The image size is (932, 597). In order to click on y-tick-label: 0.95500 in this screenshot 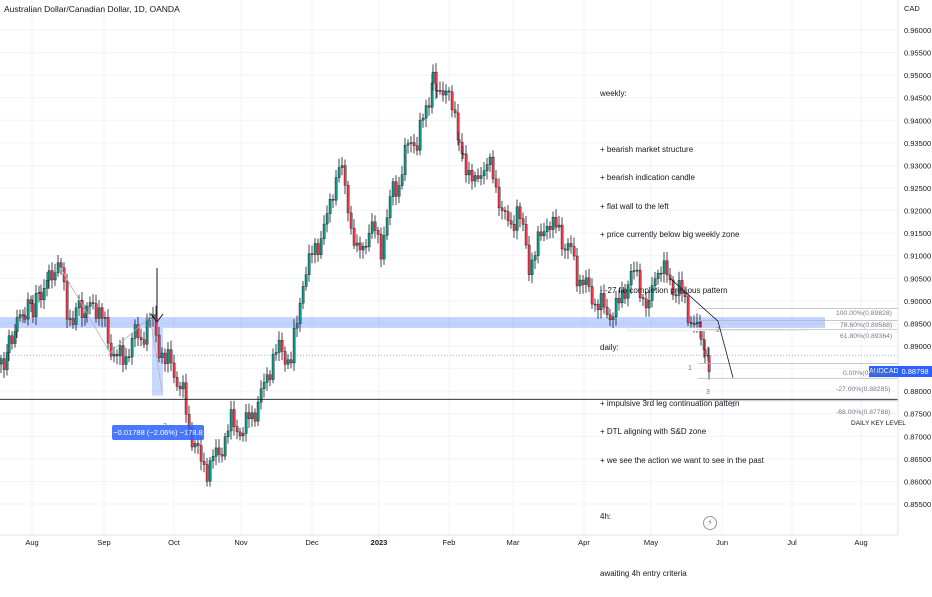, I will do `click(917, 53)`.